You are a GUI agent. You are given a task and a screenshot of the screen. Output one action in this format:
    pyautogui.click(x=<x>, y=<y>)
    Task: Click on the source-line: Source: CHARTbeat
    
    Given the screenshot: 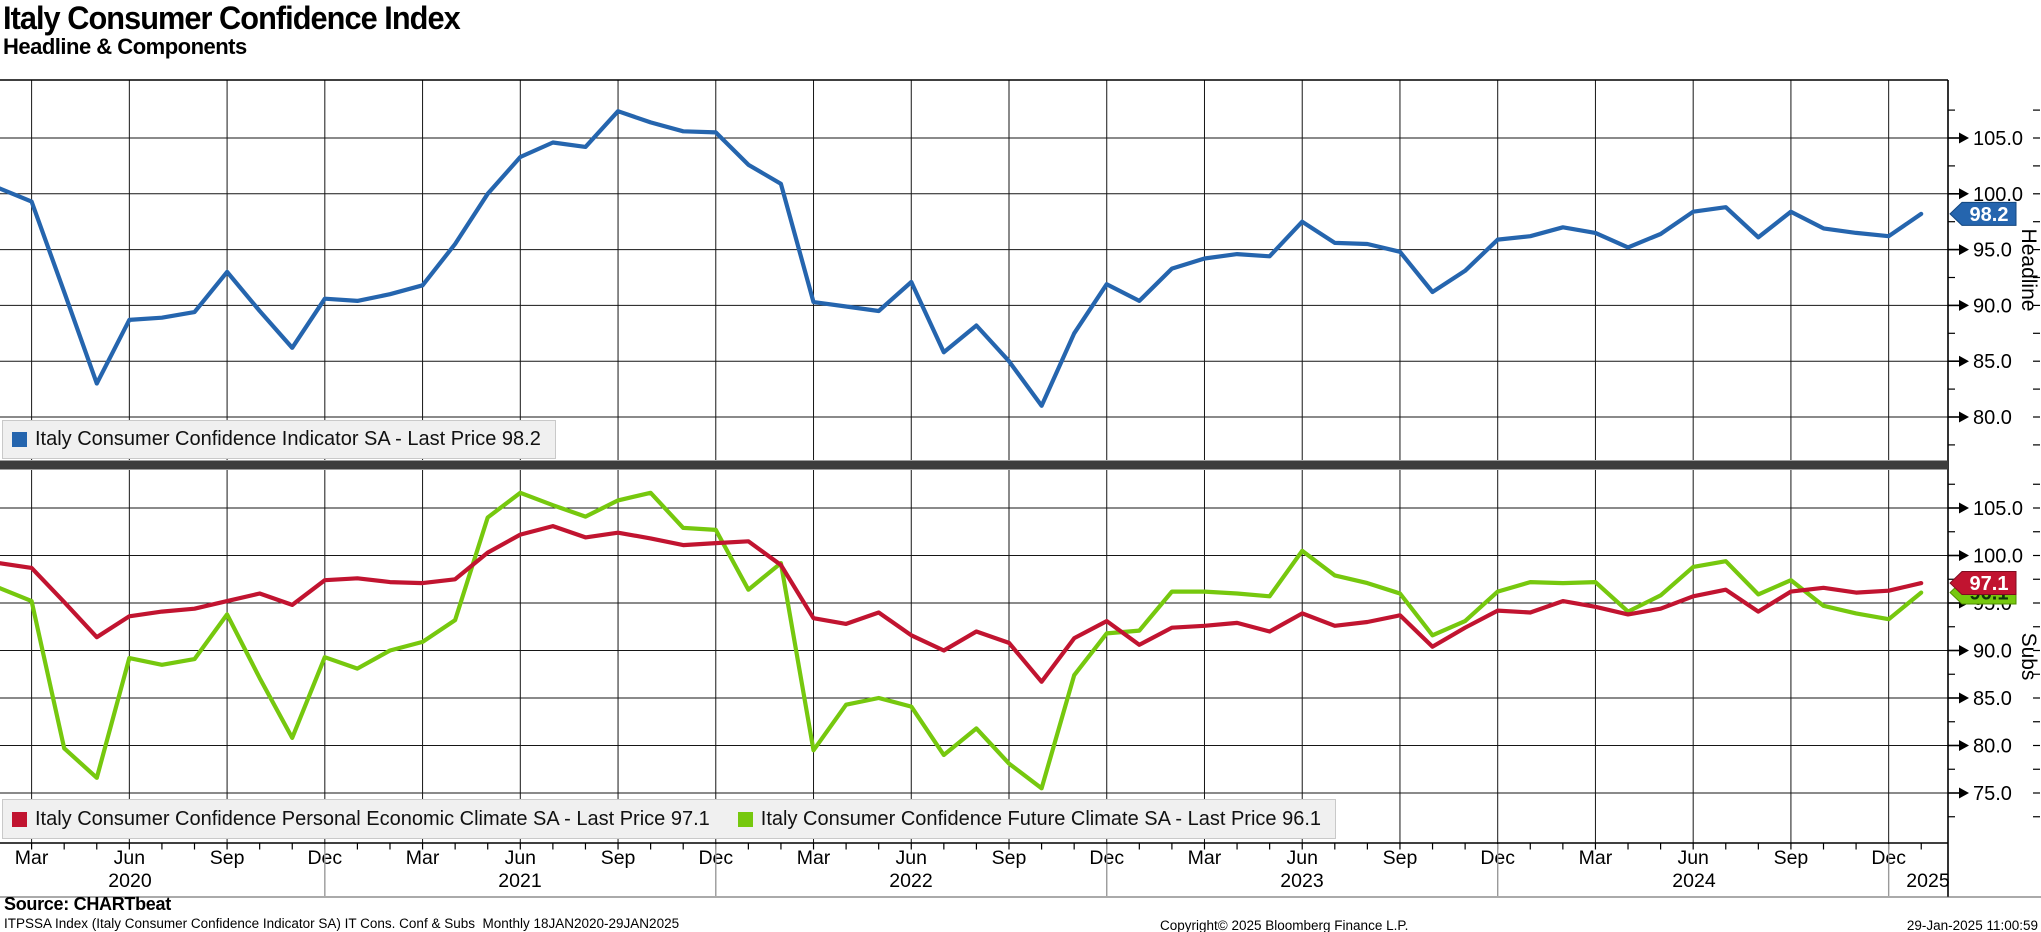 What is the action you would take?
    pyautogui.click(x=87, y=904)
    